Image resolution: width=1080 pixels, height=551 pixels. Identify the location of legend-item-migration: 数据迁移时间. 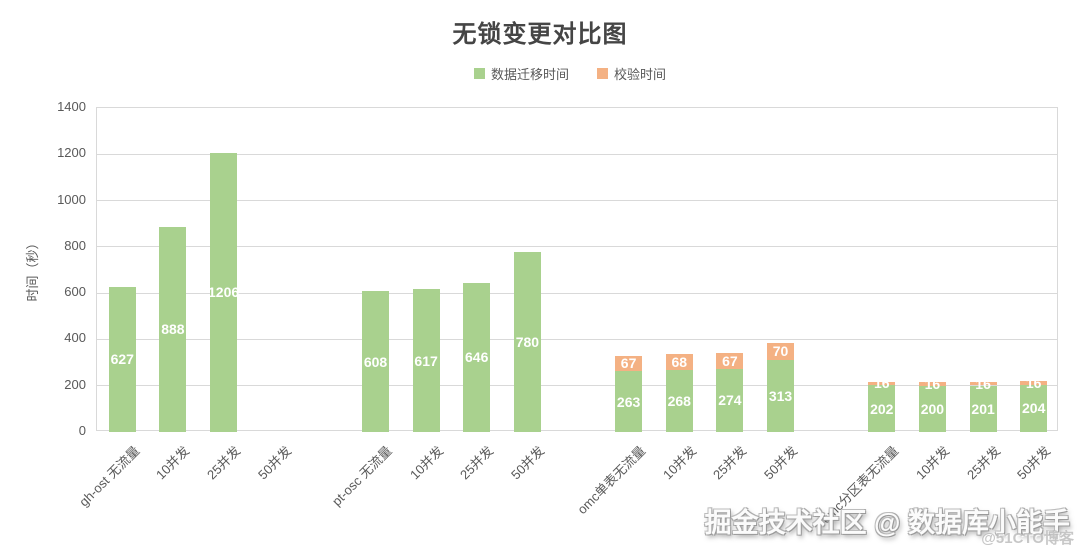
(521, 73).